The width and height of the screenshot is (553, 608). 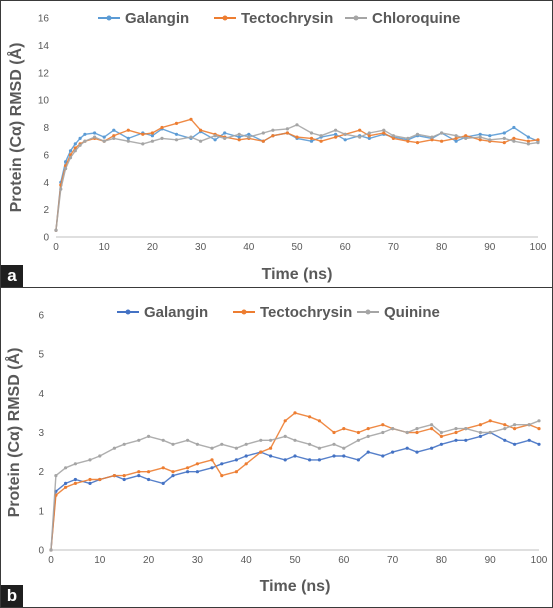 What do you see at coordinates (44, 19) in the screenshot?
I see `y-tick-label: 16` at bounding box center [44, 19].